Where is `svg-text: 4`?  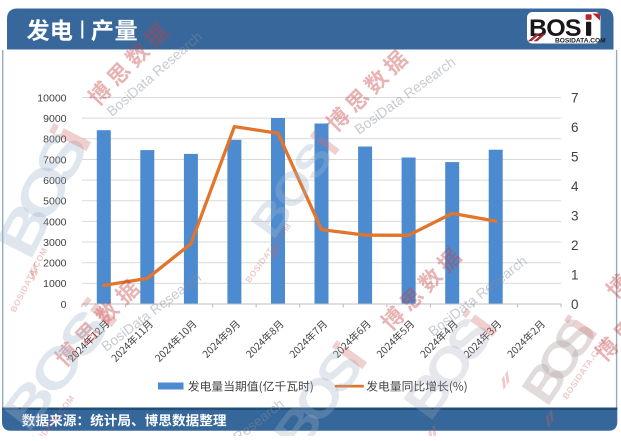
svg-text: 4 is located at coordinates (575, 186).